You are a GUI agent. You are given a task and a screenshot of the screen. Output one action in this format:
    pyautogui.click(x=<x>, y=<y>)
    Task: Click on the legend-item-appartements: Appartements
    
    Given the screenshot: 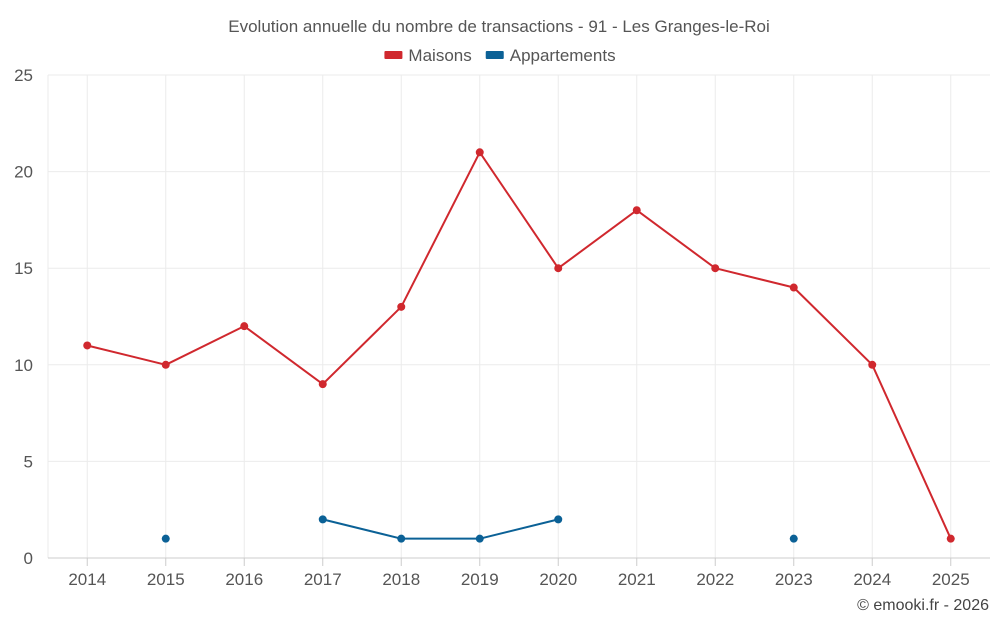 What is the action you would take?
    pyautogui.click(x=550, y=55)
    